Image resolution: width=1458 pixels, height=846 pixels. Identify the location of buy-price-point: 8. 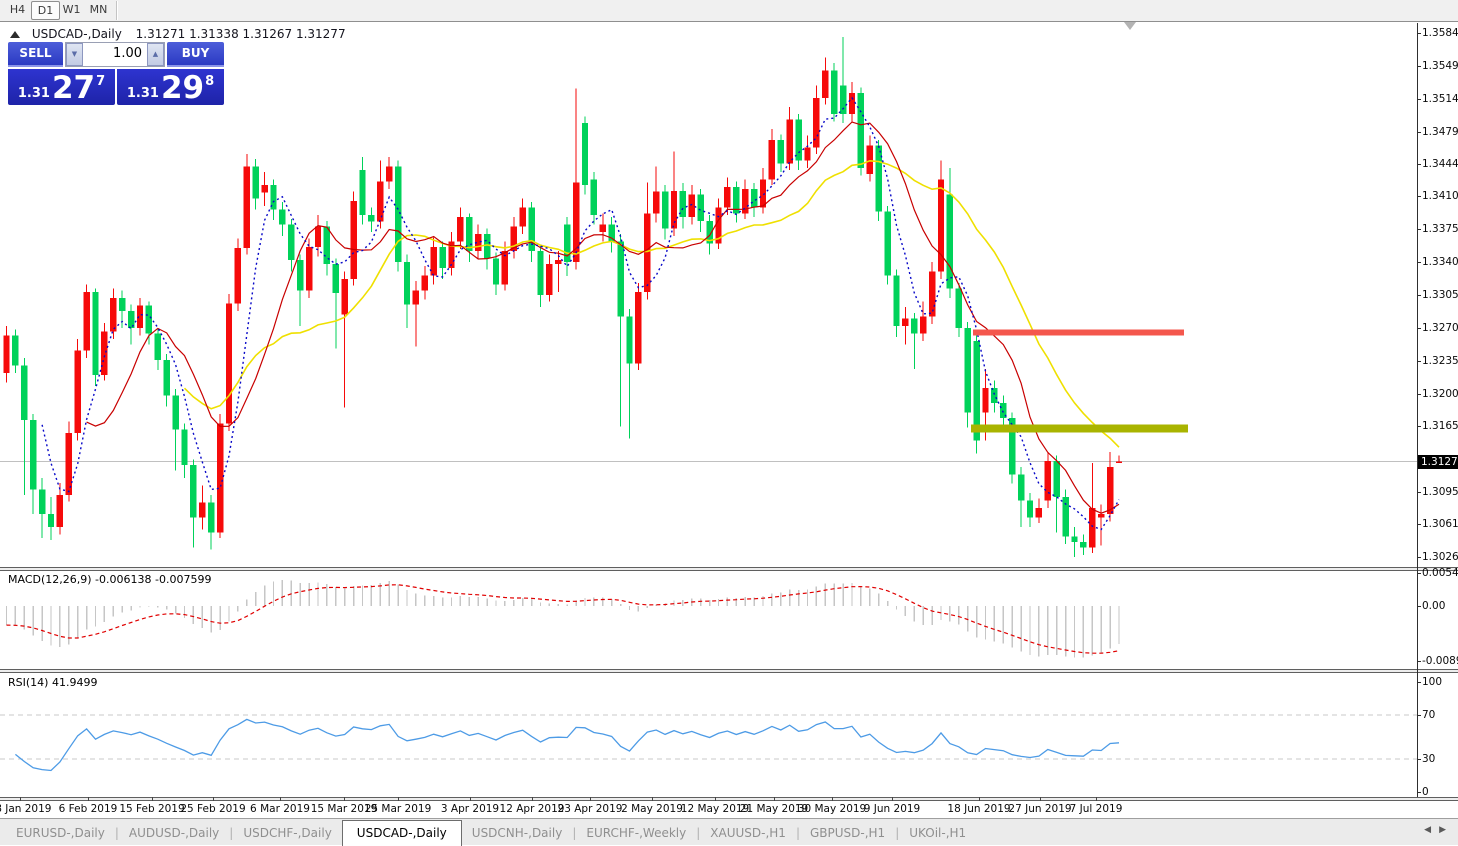
(210, 81).